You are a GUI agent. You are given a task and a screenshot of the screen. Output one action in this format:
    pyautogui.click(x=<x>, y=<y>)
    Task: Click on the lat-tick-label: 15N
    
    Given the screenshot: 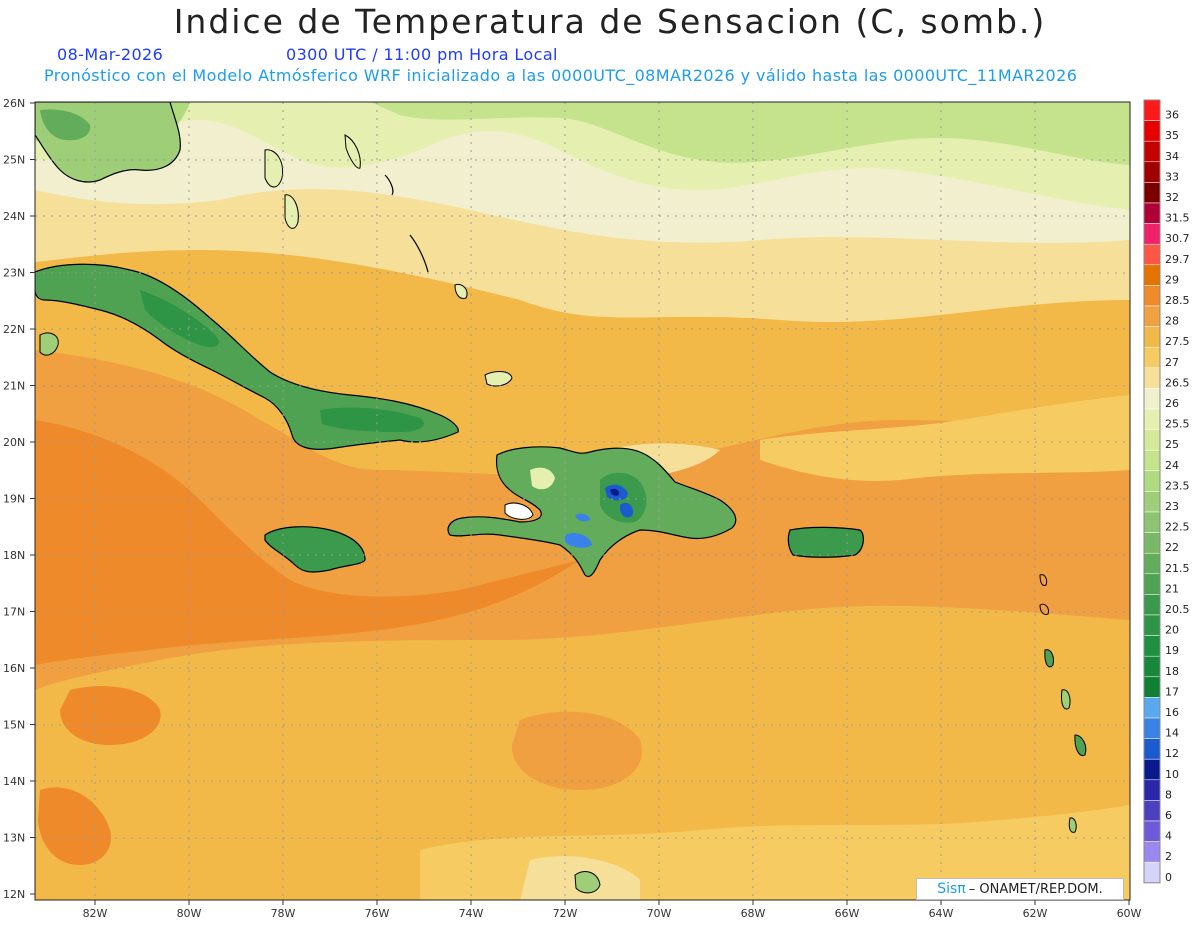 What is the action you would take?
    pyautogui.click(x=14, y=725)
    